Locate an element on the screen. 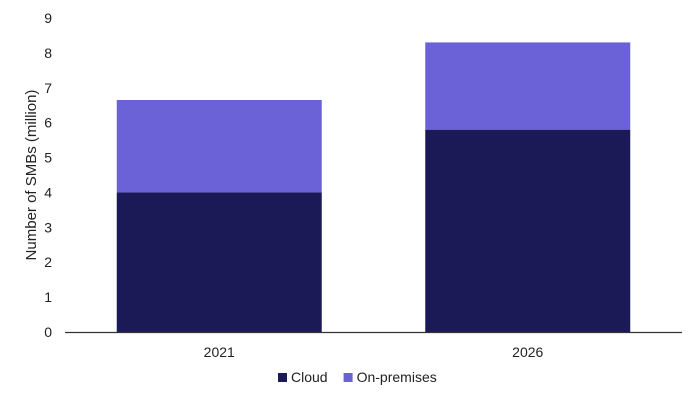 The image size is (700, 406). bar-2026-on-premises is located at coordinates (528, 86).